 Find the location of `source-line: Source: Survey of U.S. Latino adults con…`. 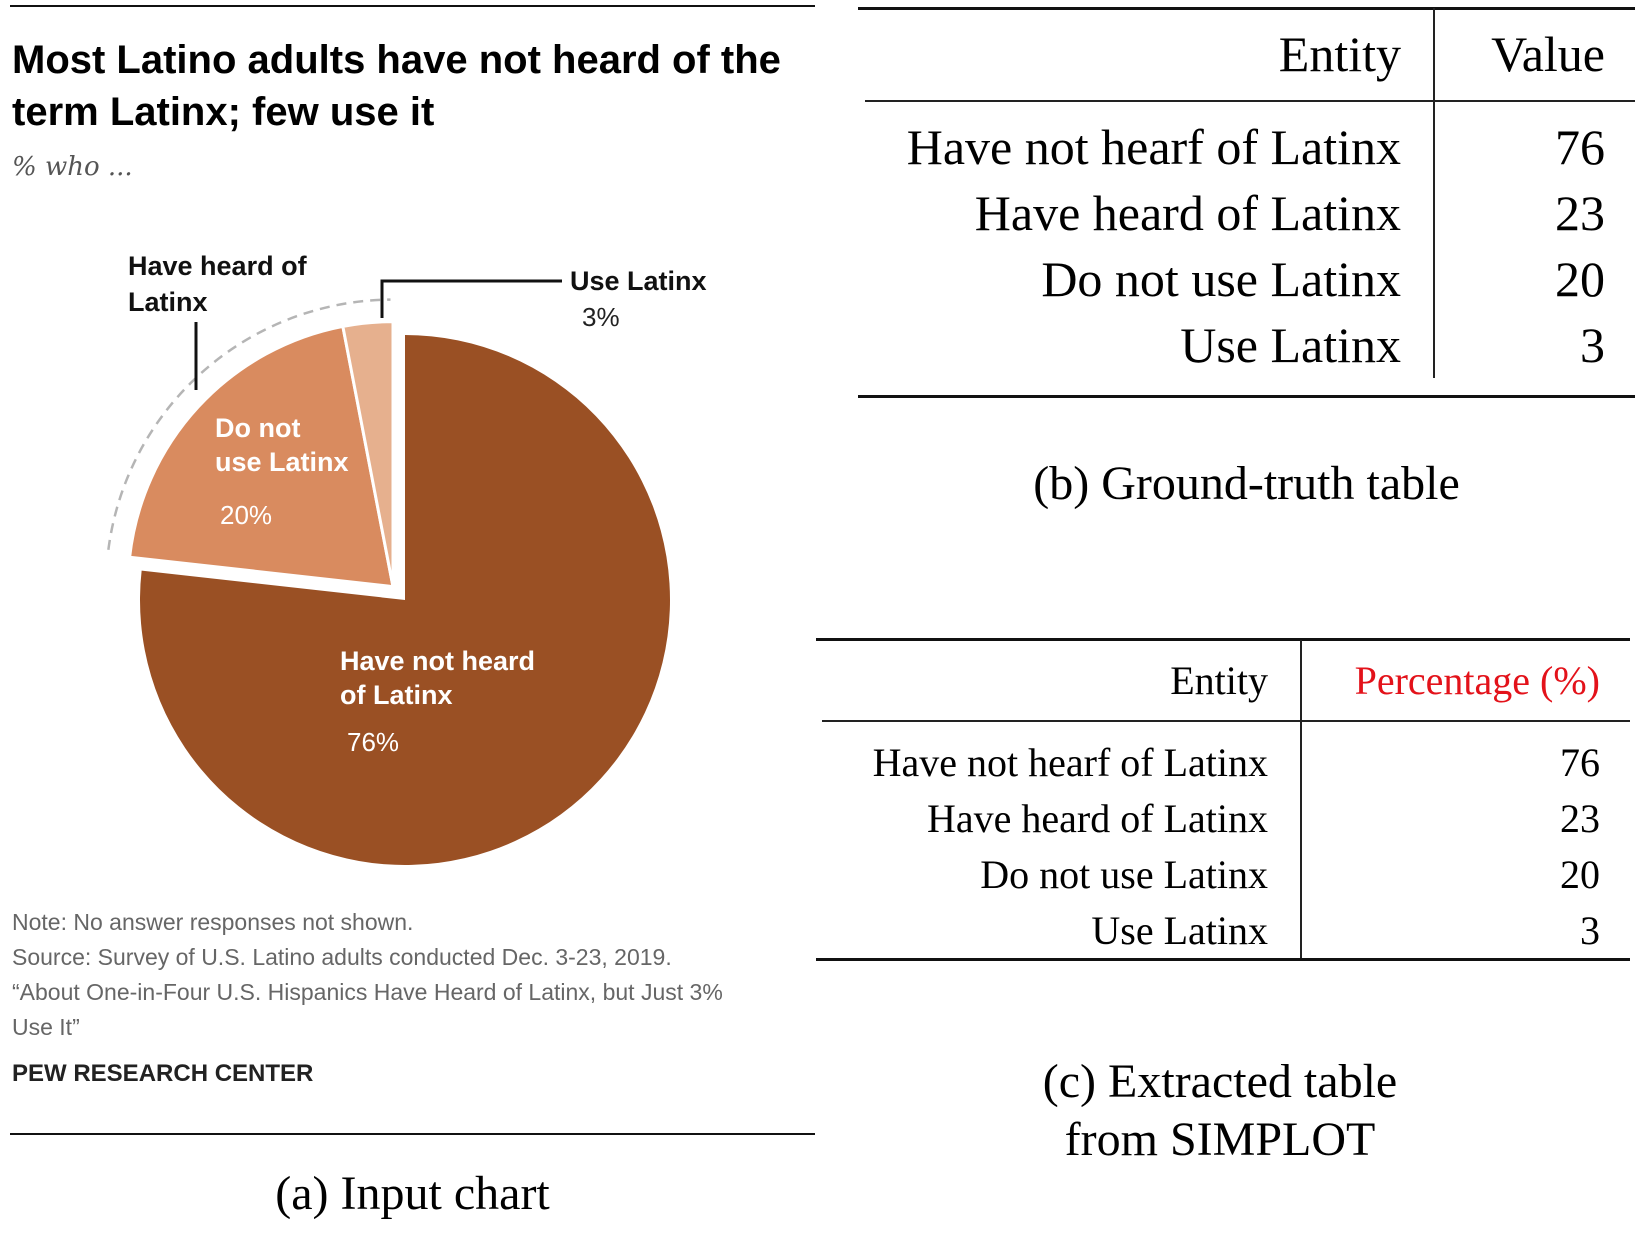

source-line: Source: Survey of U.S. Latino adults con… is located at coordinates (342, 957).